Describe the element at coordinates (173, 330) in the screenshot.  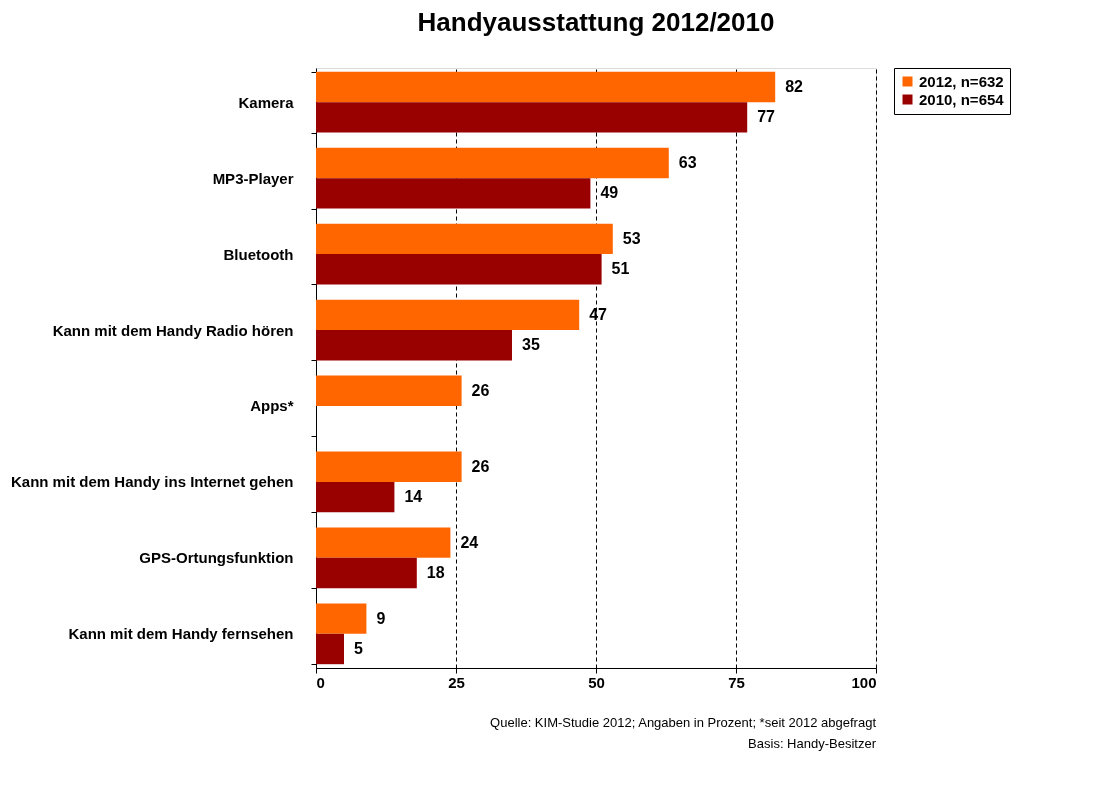
I see `y-tick-label: Kann mit dem Handy Radio hören` at that location.